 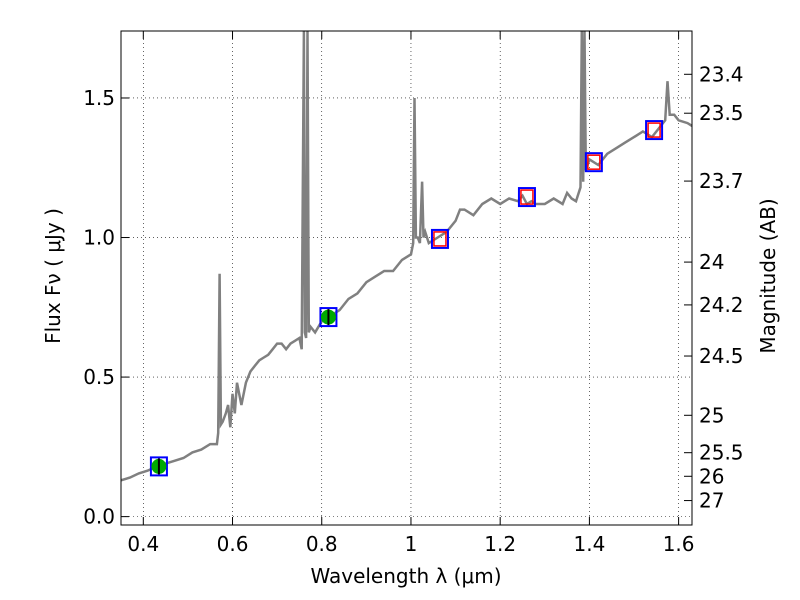 I want to click on x-tick-label: 0.6, so click(x=233, y=544).